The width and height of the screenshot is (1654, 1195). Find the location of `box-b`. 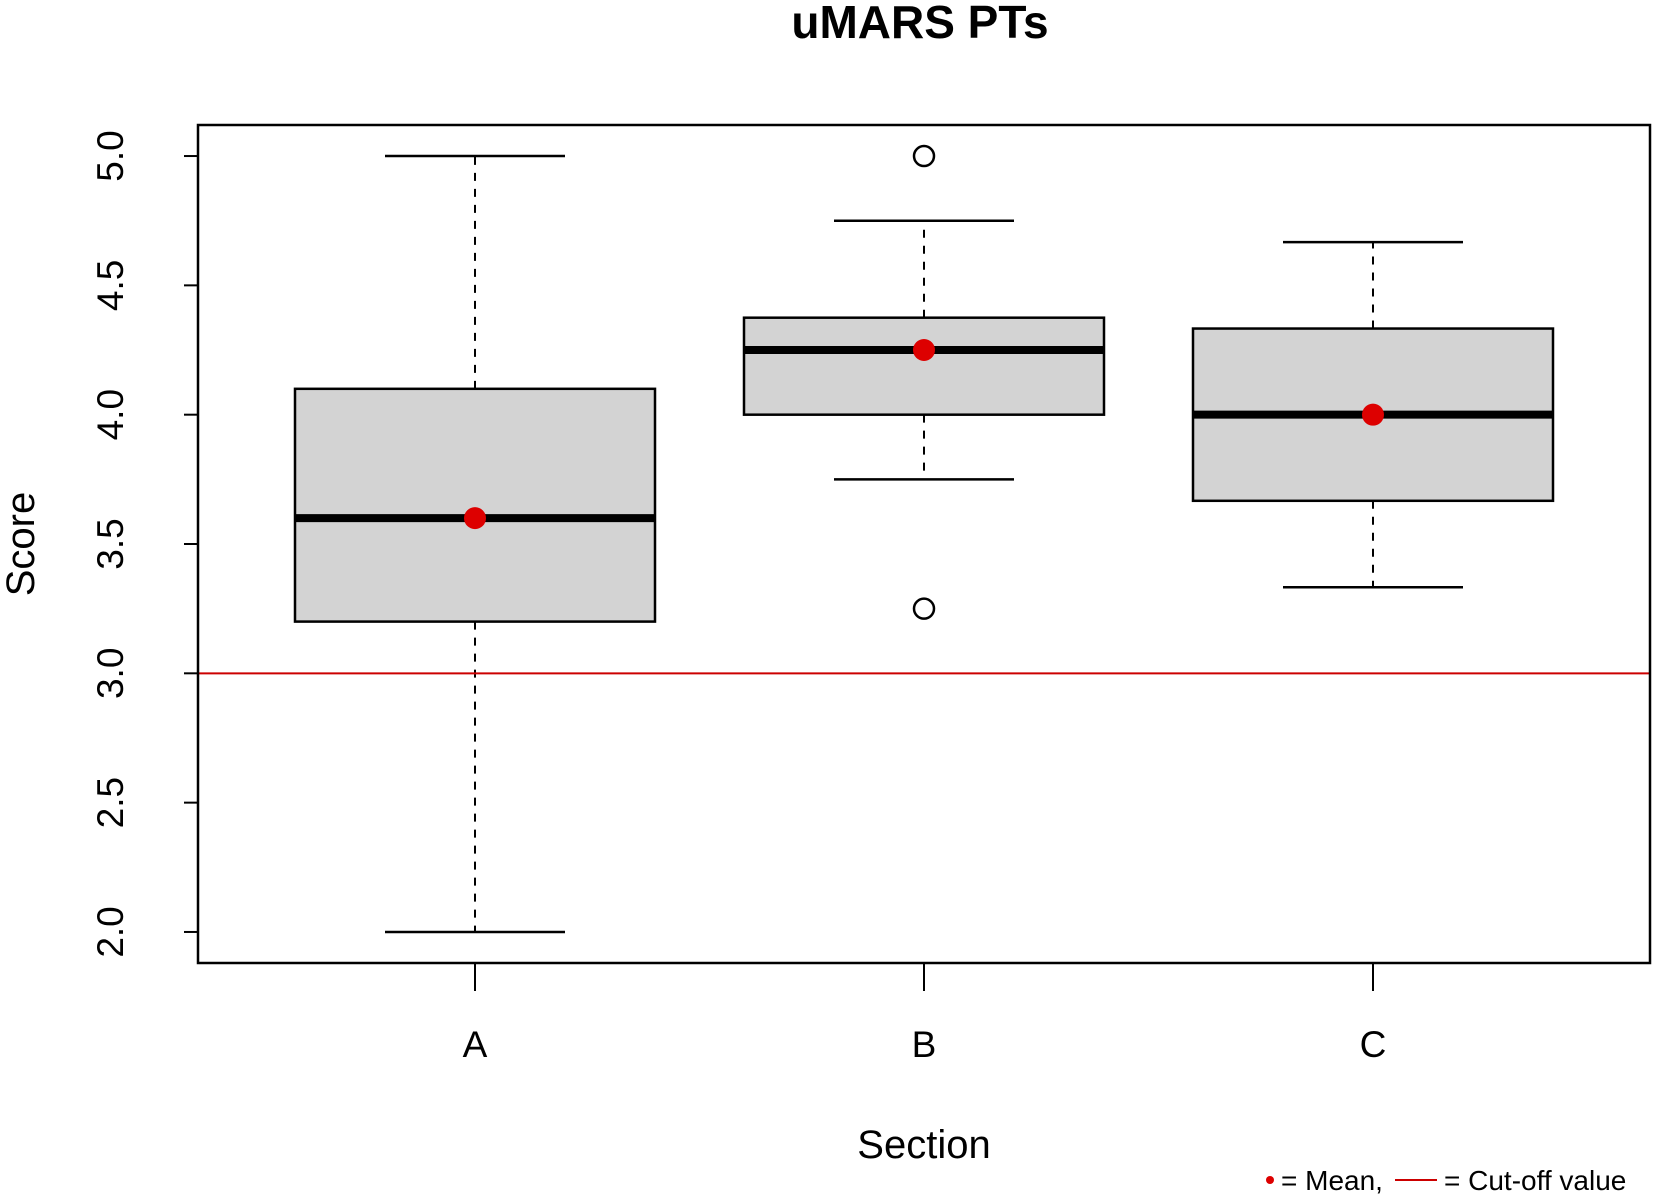

box-b is located at coordinates (924, 382).